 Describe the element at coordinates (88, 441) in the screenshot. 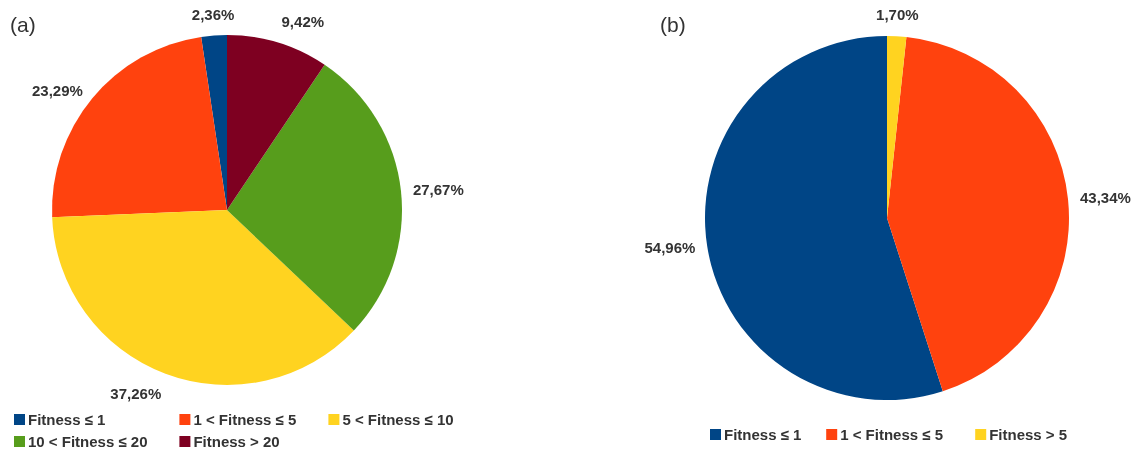

I see `legend-label: 10 < Fitness ≤ 20` at that location.